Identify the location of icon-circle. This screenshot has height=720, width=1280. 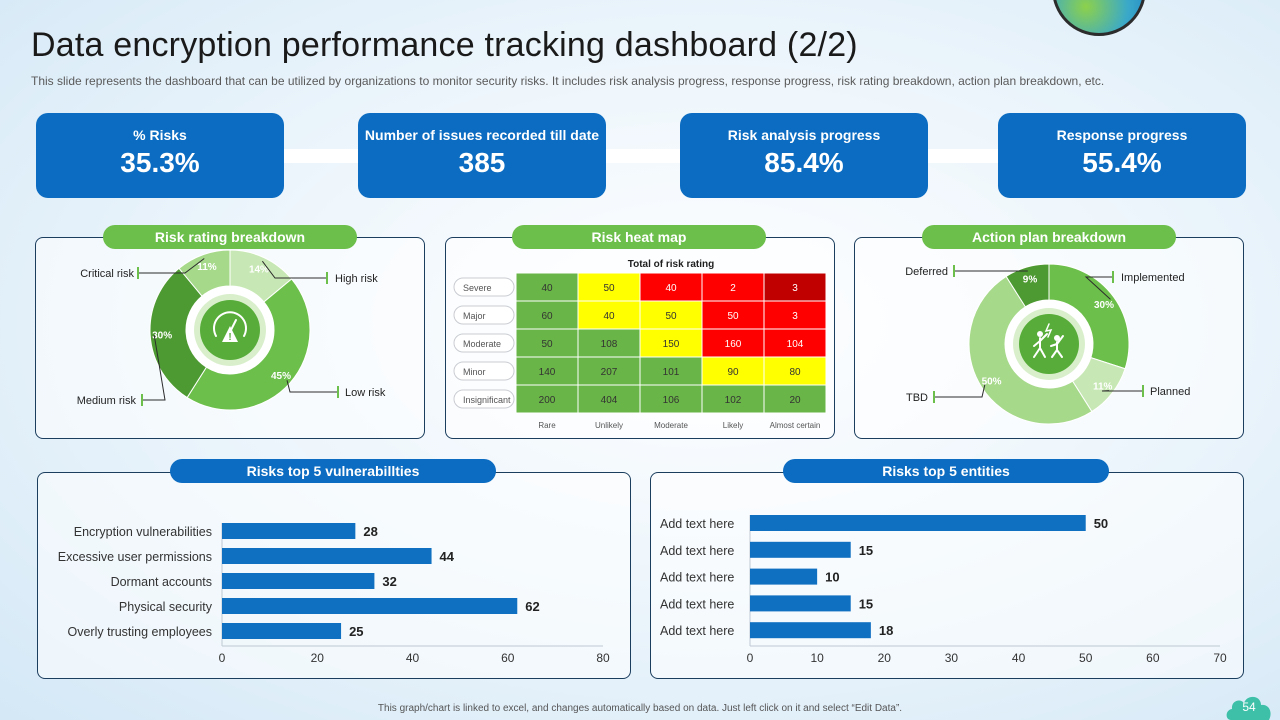
(1049, 344).